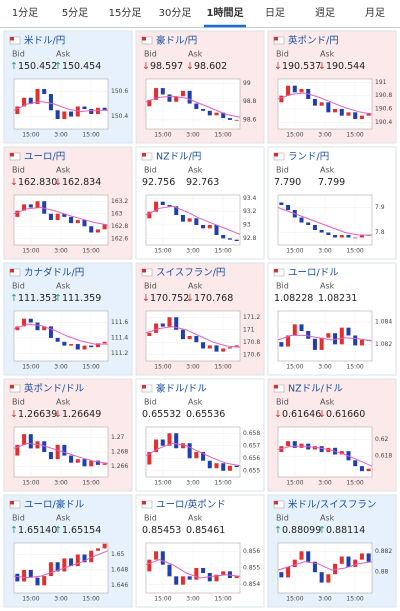  I want to click on tab: 1分足, so click(25, 13).